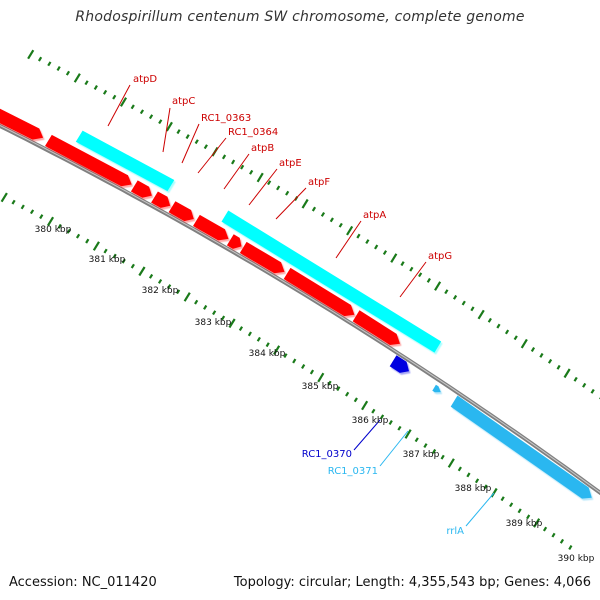  What do you see at coordinates (319, 182) in the screenshot?
I see `gene-label-atpf: atpF` at bounding box center [319, 182].